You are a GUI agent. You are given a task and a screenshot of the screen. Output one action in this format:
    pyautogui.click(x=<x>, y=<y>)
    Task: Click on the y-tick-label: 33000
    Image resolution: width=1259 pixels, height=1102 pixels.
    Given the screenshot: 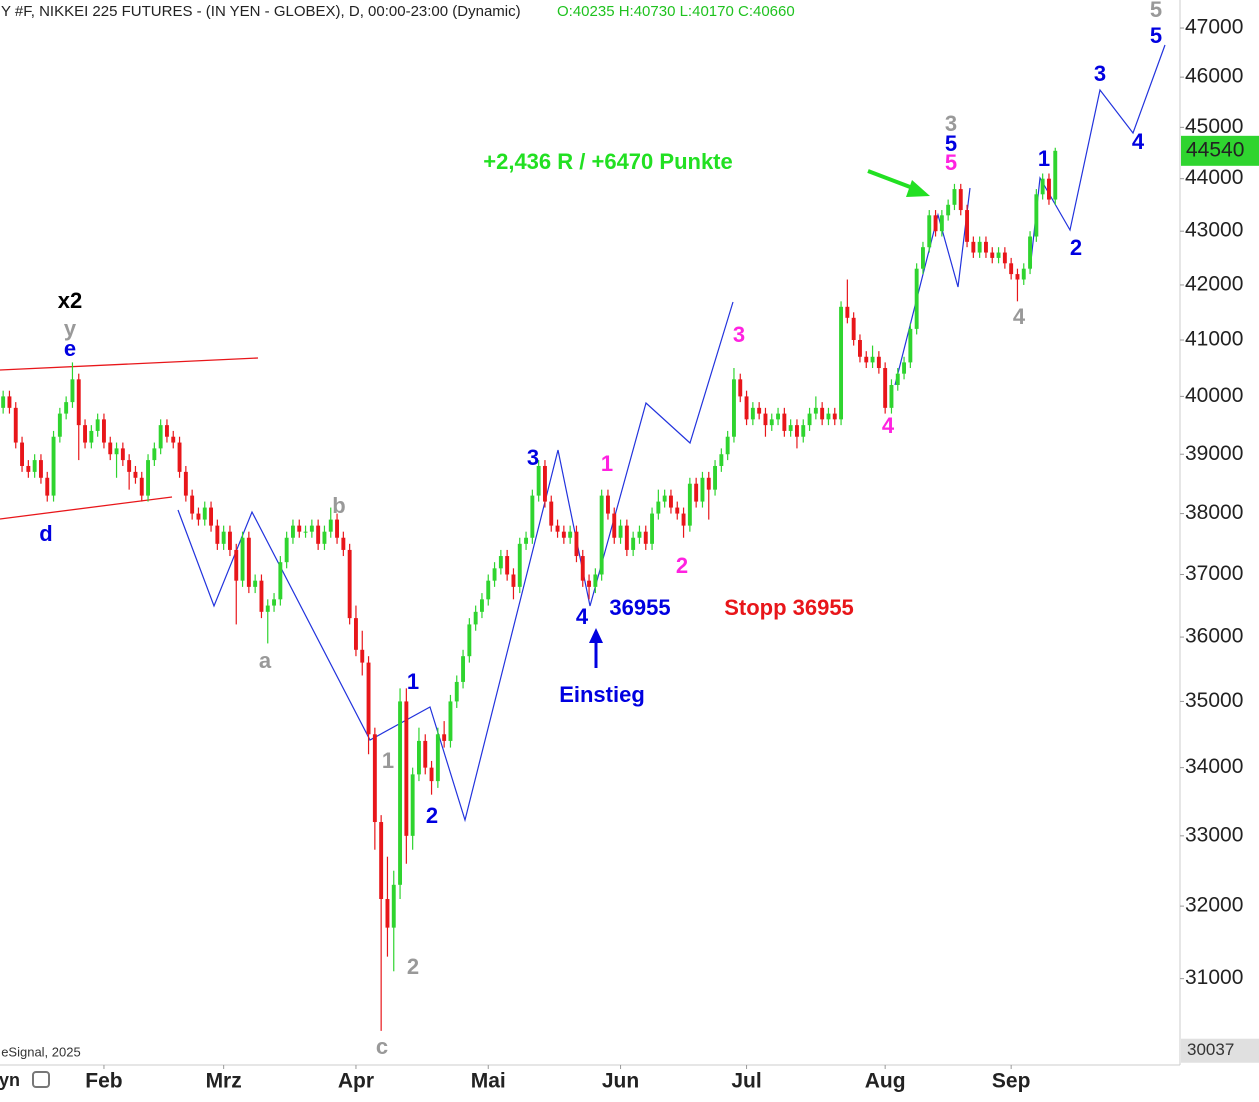 What is the action you would take?
    pyautogui.click(x=1214, y=834)
    